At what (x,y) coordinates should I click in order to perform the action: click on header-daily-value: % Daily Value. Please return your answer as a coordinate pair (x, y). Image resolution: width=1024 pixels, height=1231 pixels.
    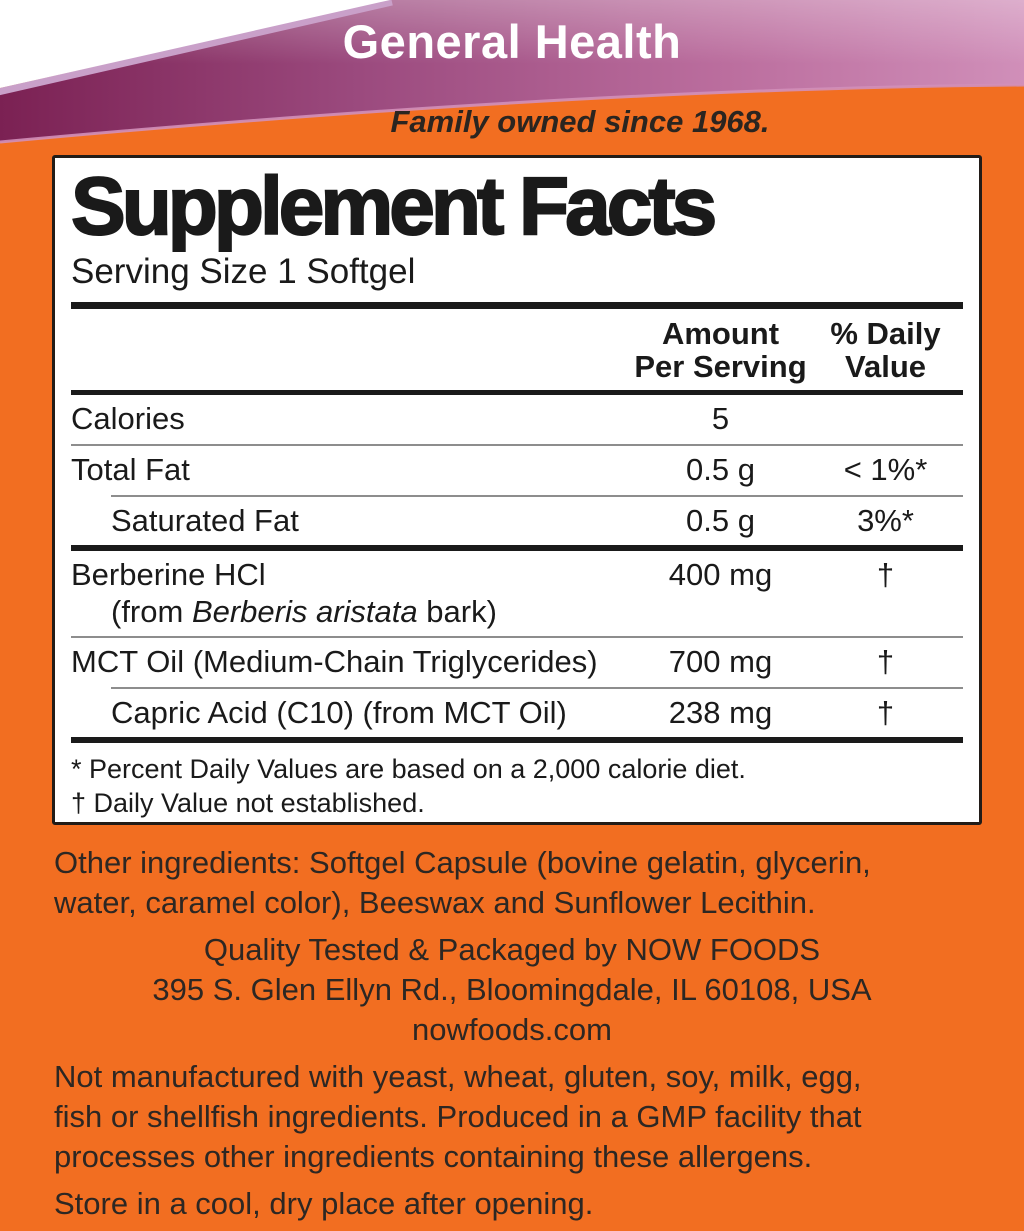
    Looking at the image, I should click on (885, 350).